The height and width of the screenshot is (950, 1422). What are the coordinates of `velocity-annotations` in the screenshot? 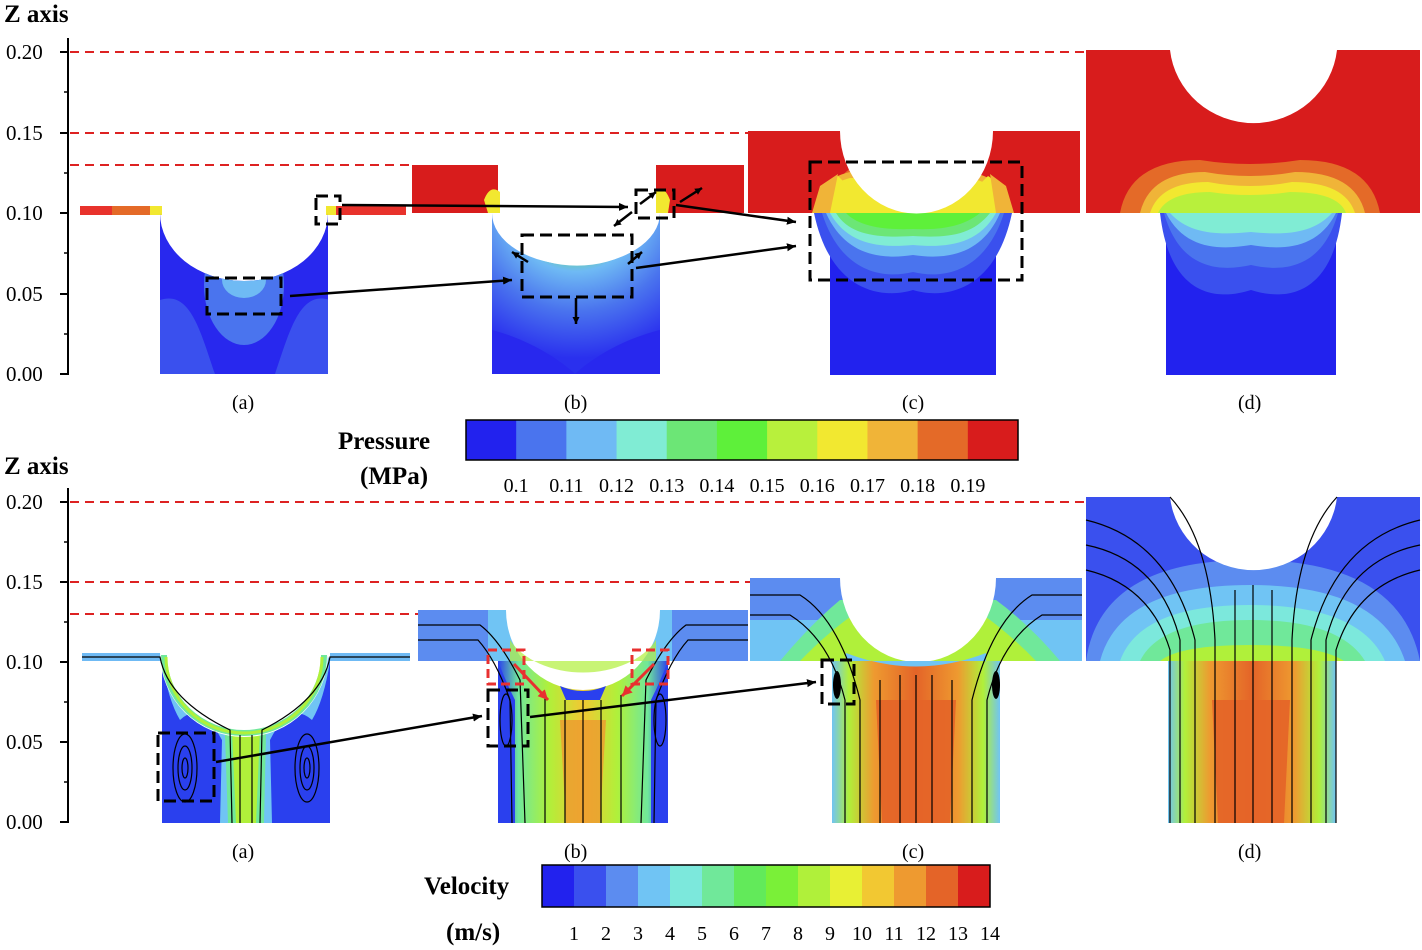 It's located at (506, 730).